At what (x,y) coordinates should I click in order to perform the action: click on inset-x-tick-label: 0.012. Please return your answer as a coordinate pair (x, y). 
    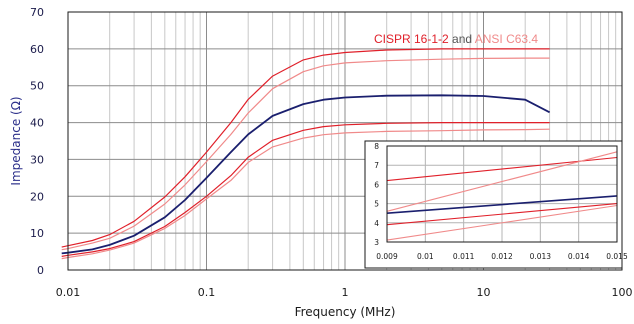
    Looking at the image, I should click on (502, 256).